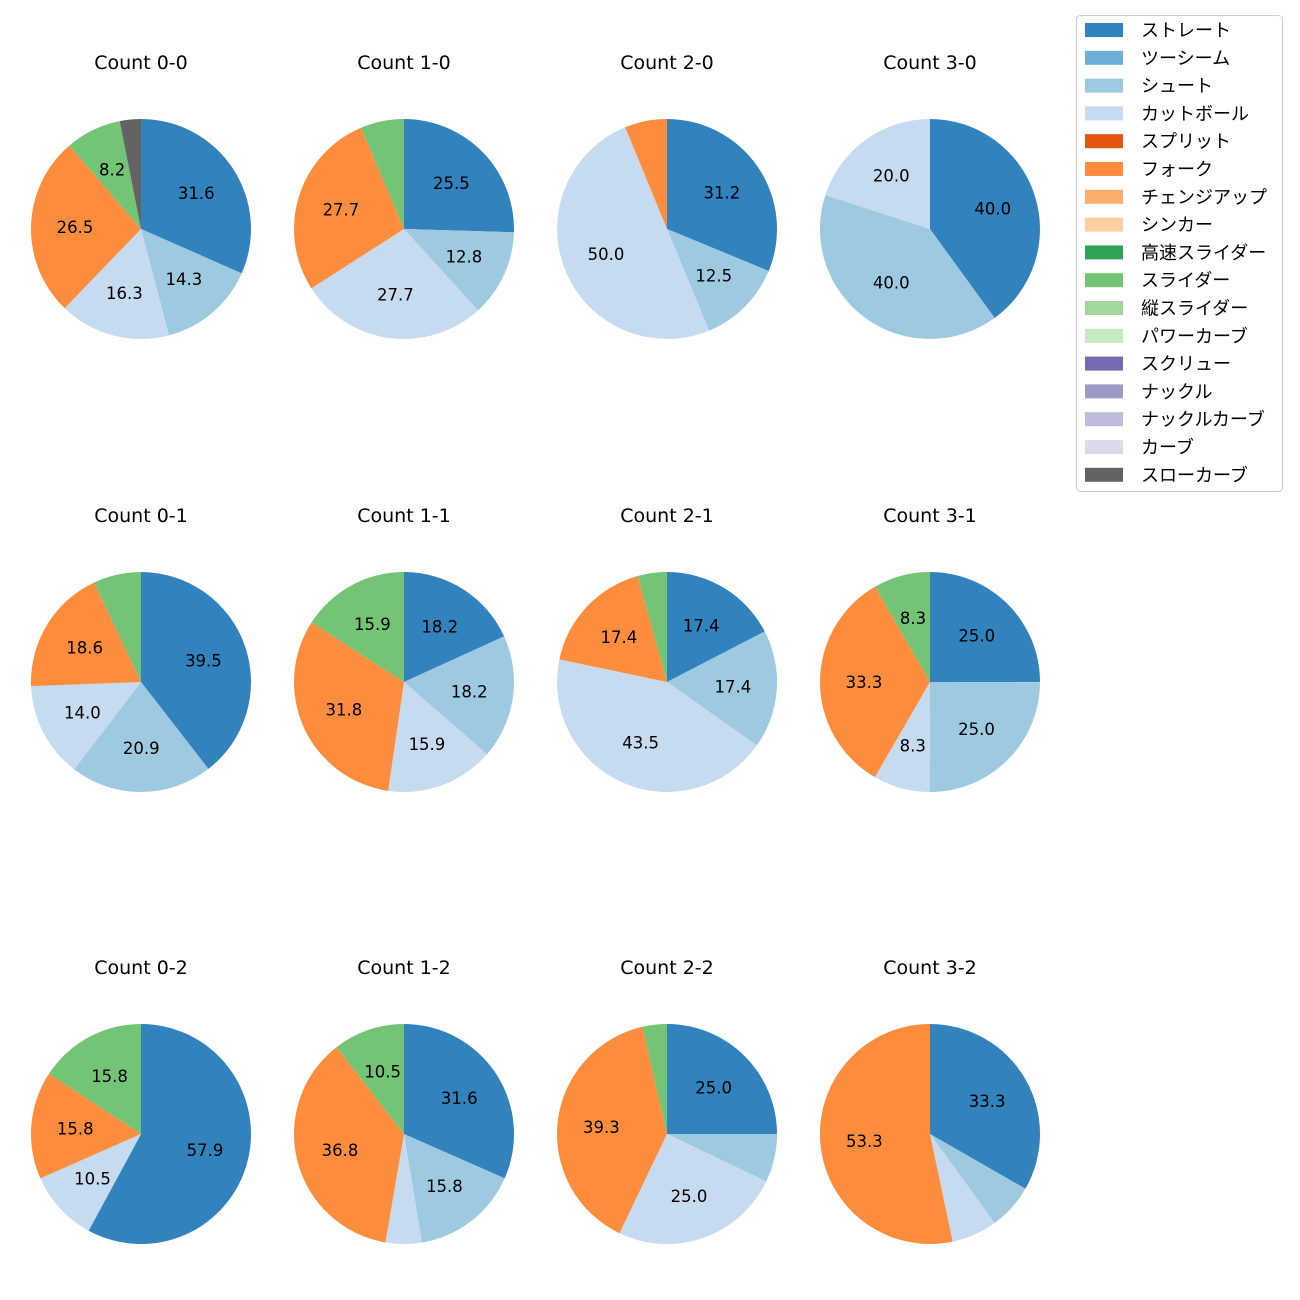 This screenshot has height=1300, width=1300. What do you see at coordinates (1185, 281) in the screenshot?
I see `legend-label: スライダー` at bounding box center [1185, 281].